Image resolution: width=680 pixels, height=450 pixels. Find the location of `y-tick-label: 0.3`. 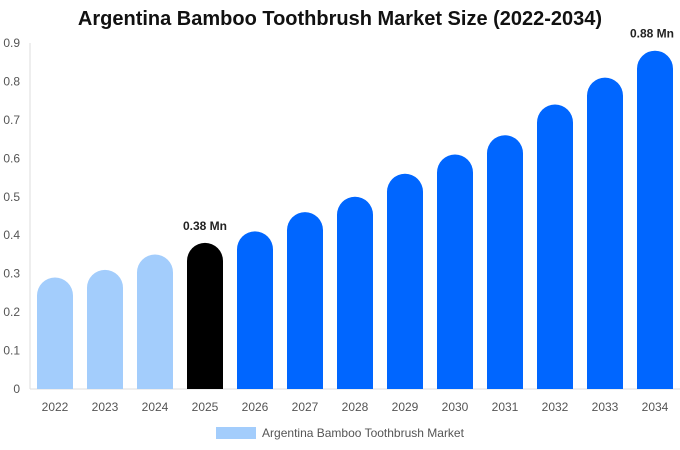

y-tick-label: 0.3 is located at coordinates (11, 274).